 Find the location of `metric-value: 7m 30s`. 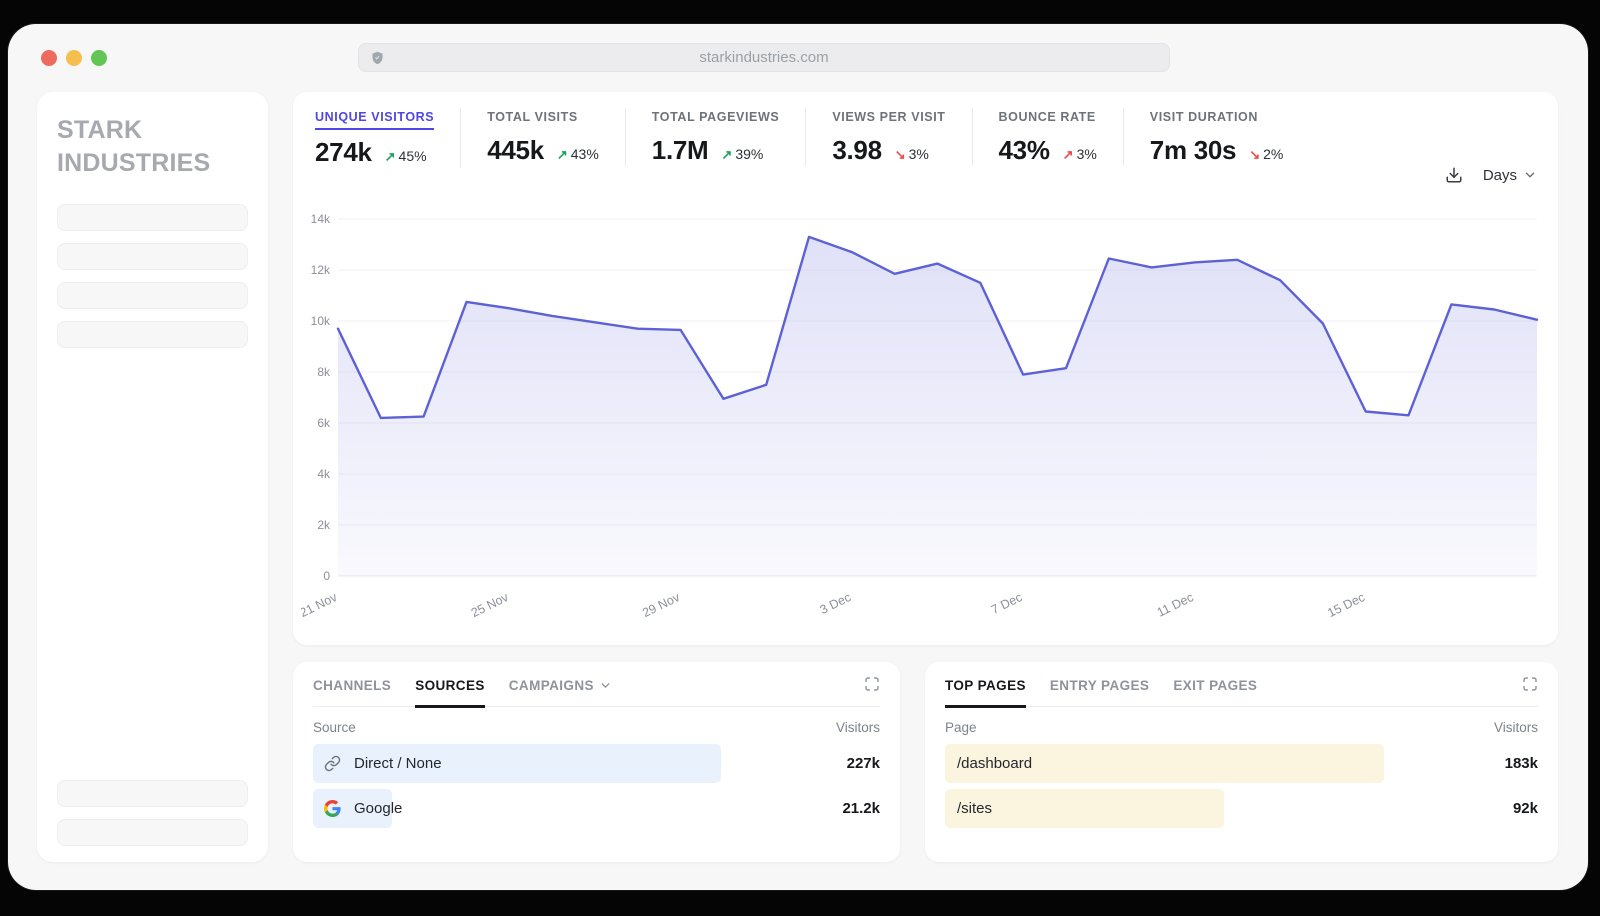

metric-value: 7m 30s is located at coordinates (1193, 150).